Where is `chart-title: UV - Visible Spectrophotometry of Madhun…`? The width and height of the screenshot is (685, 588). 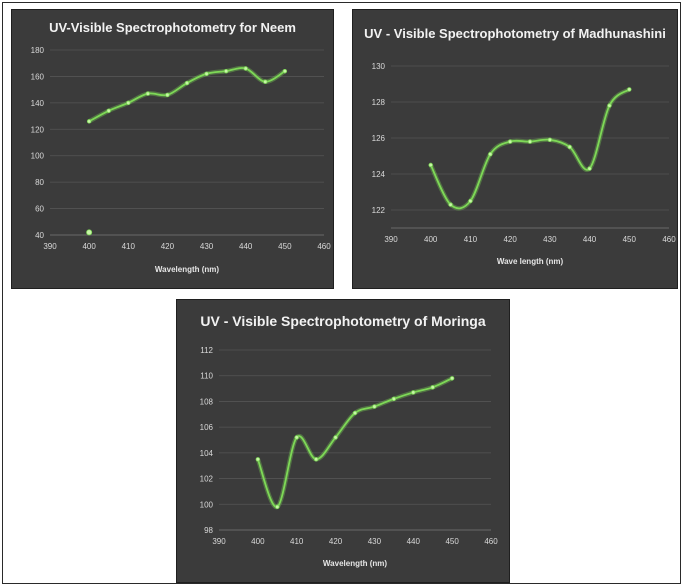
chart-title: UV - Visible Spectrophotometry of Madhun… is located at coordinates (515, 33).